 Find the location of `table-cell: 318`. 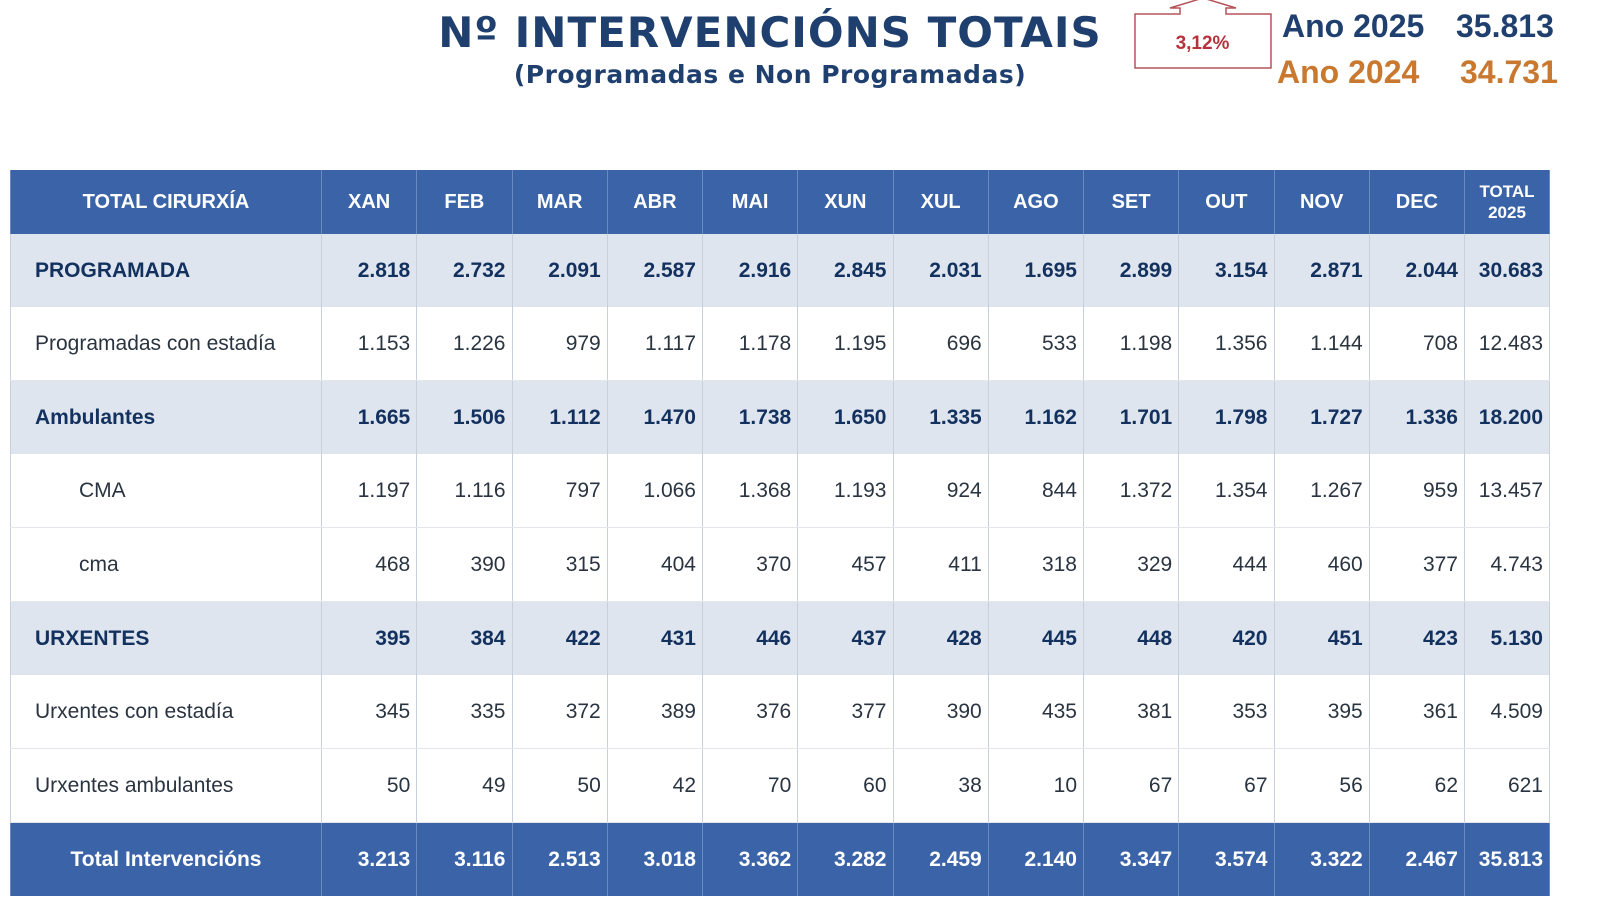

table-cell: 318 is located at coordinates (1036, 564).